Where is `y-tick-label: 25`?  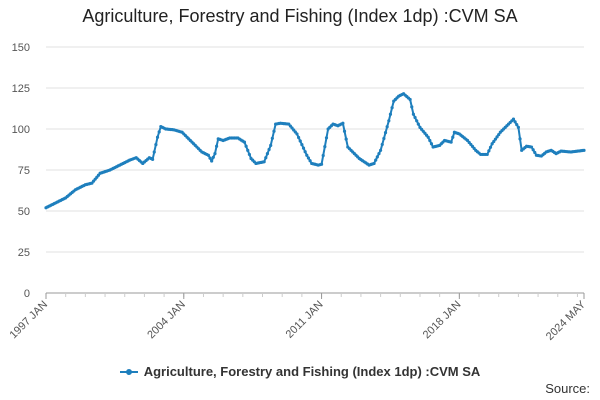 y-tick-label: 25 is located at coordinates (24, 253).